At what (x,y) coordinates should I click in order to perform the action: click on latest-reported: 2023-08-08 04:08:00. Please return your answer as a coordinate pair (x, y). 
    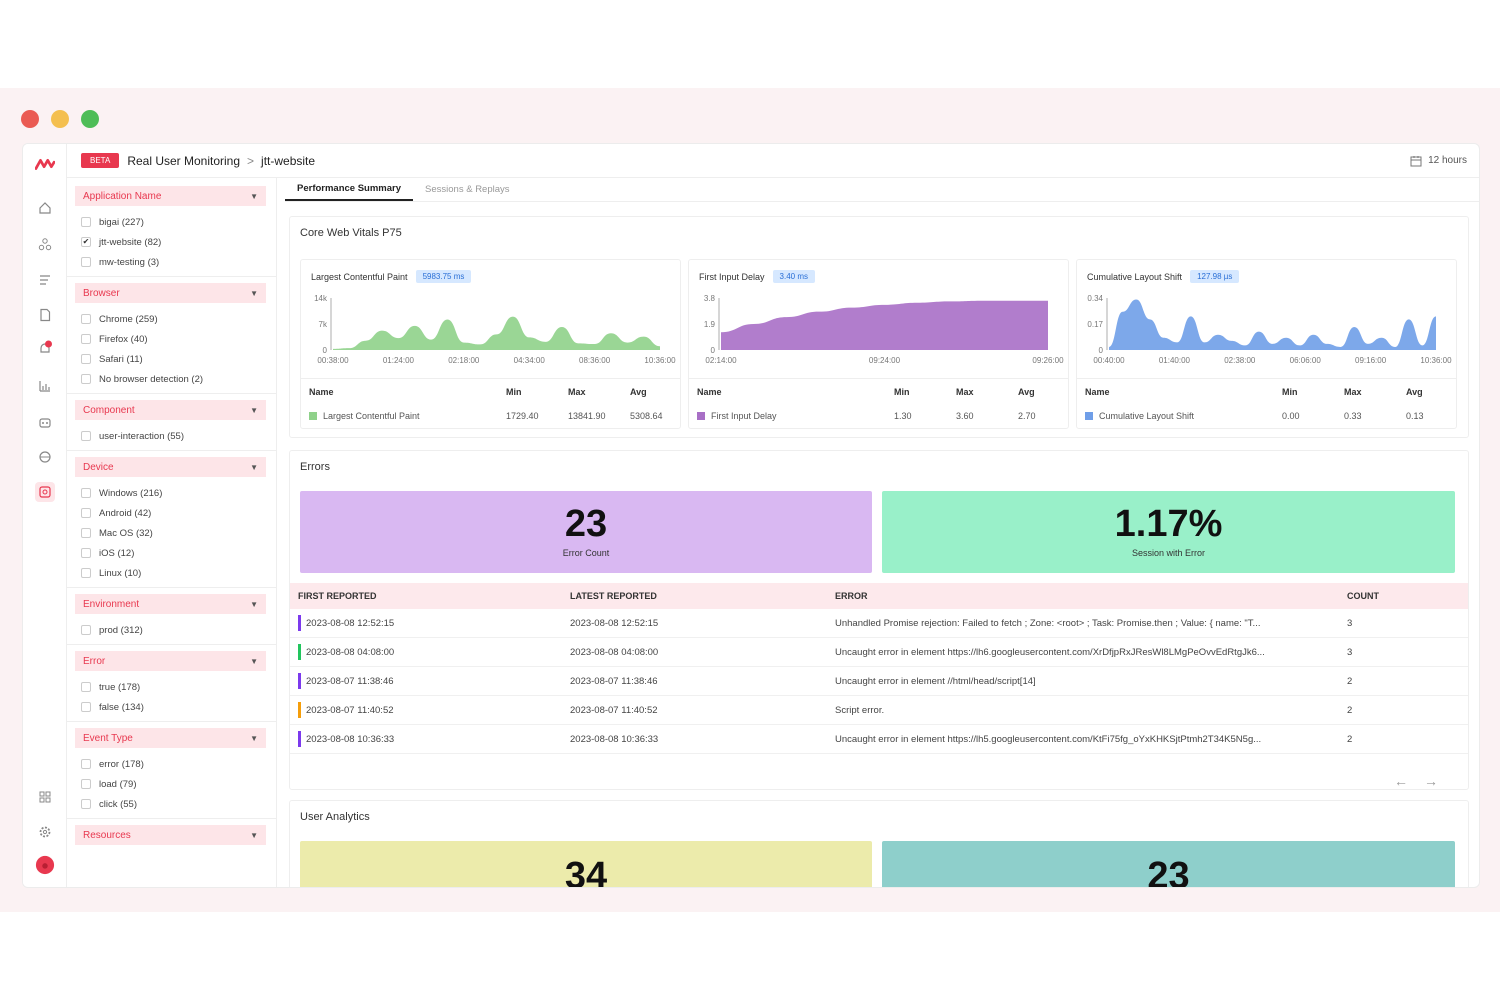
    Looking at the image, I should click on (614, 652).